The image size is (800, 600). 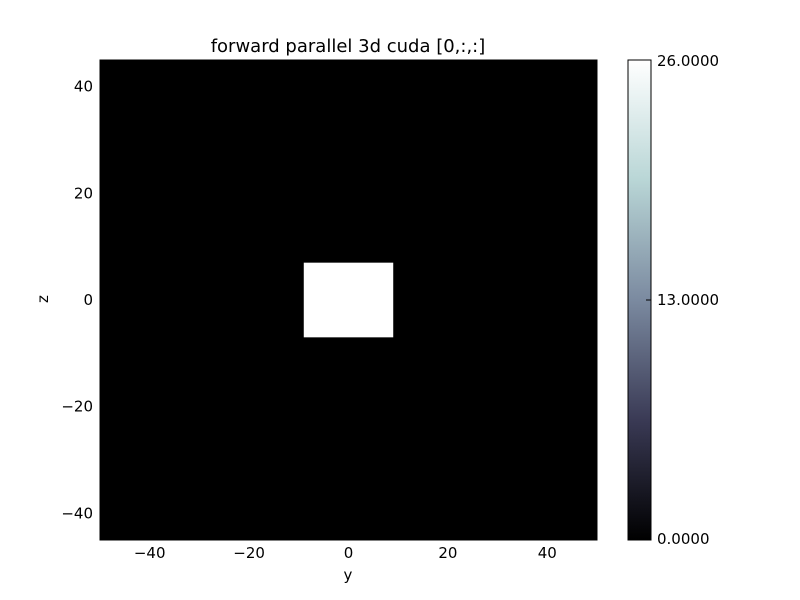 What do you see at coordinates (43, 299) in the screenshot?
I see `y-axis-label: z` at bounding box center [43, 299].